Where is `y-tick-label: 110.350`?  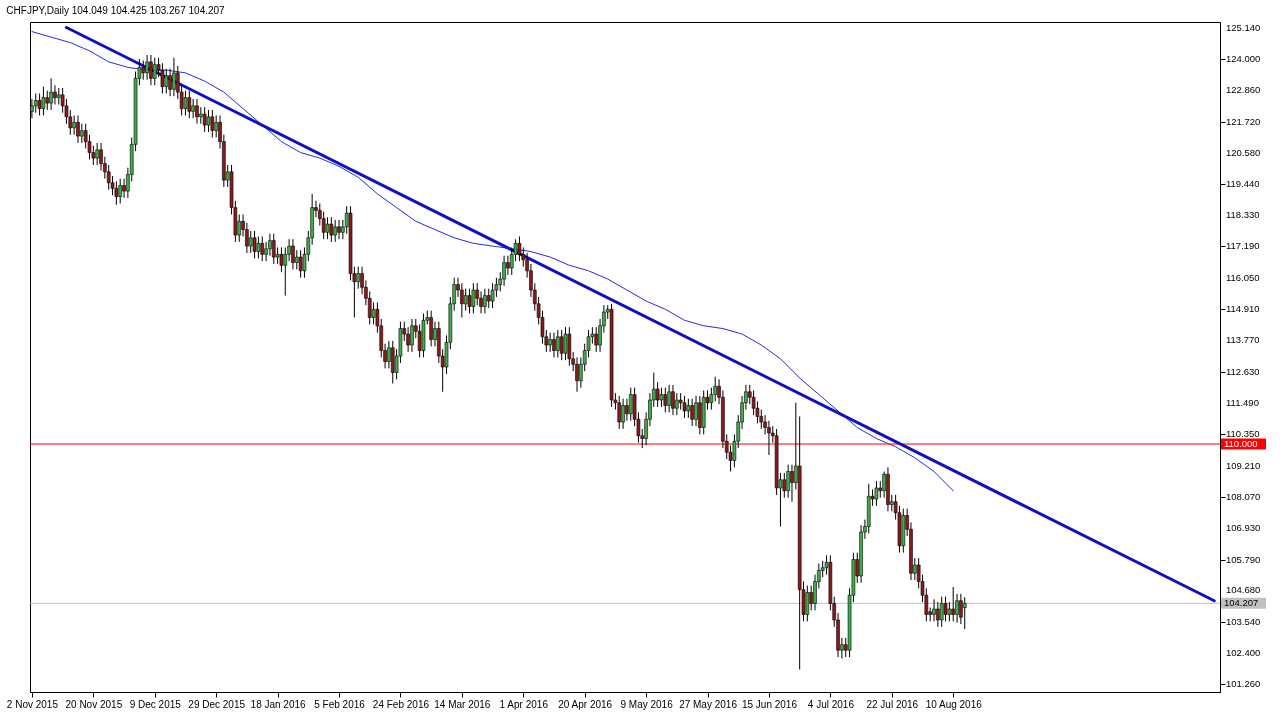 y-tick-label: 110.350 is located at coordinates (1243, 434).